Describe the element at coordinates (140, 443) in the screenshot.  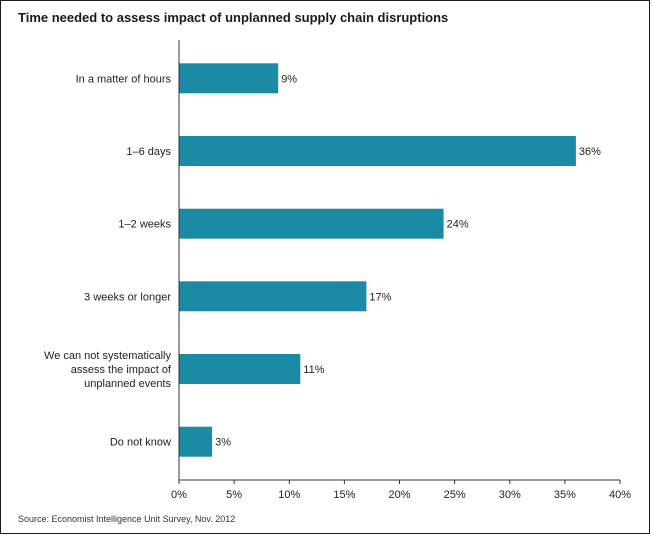
I see `category-label-5: Do not know` at that location.